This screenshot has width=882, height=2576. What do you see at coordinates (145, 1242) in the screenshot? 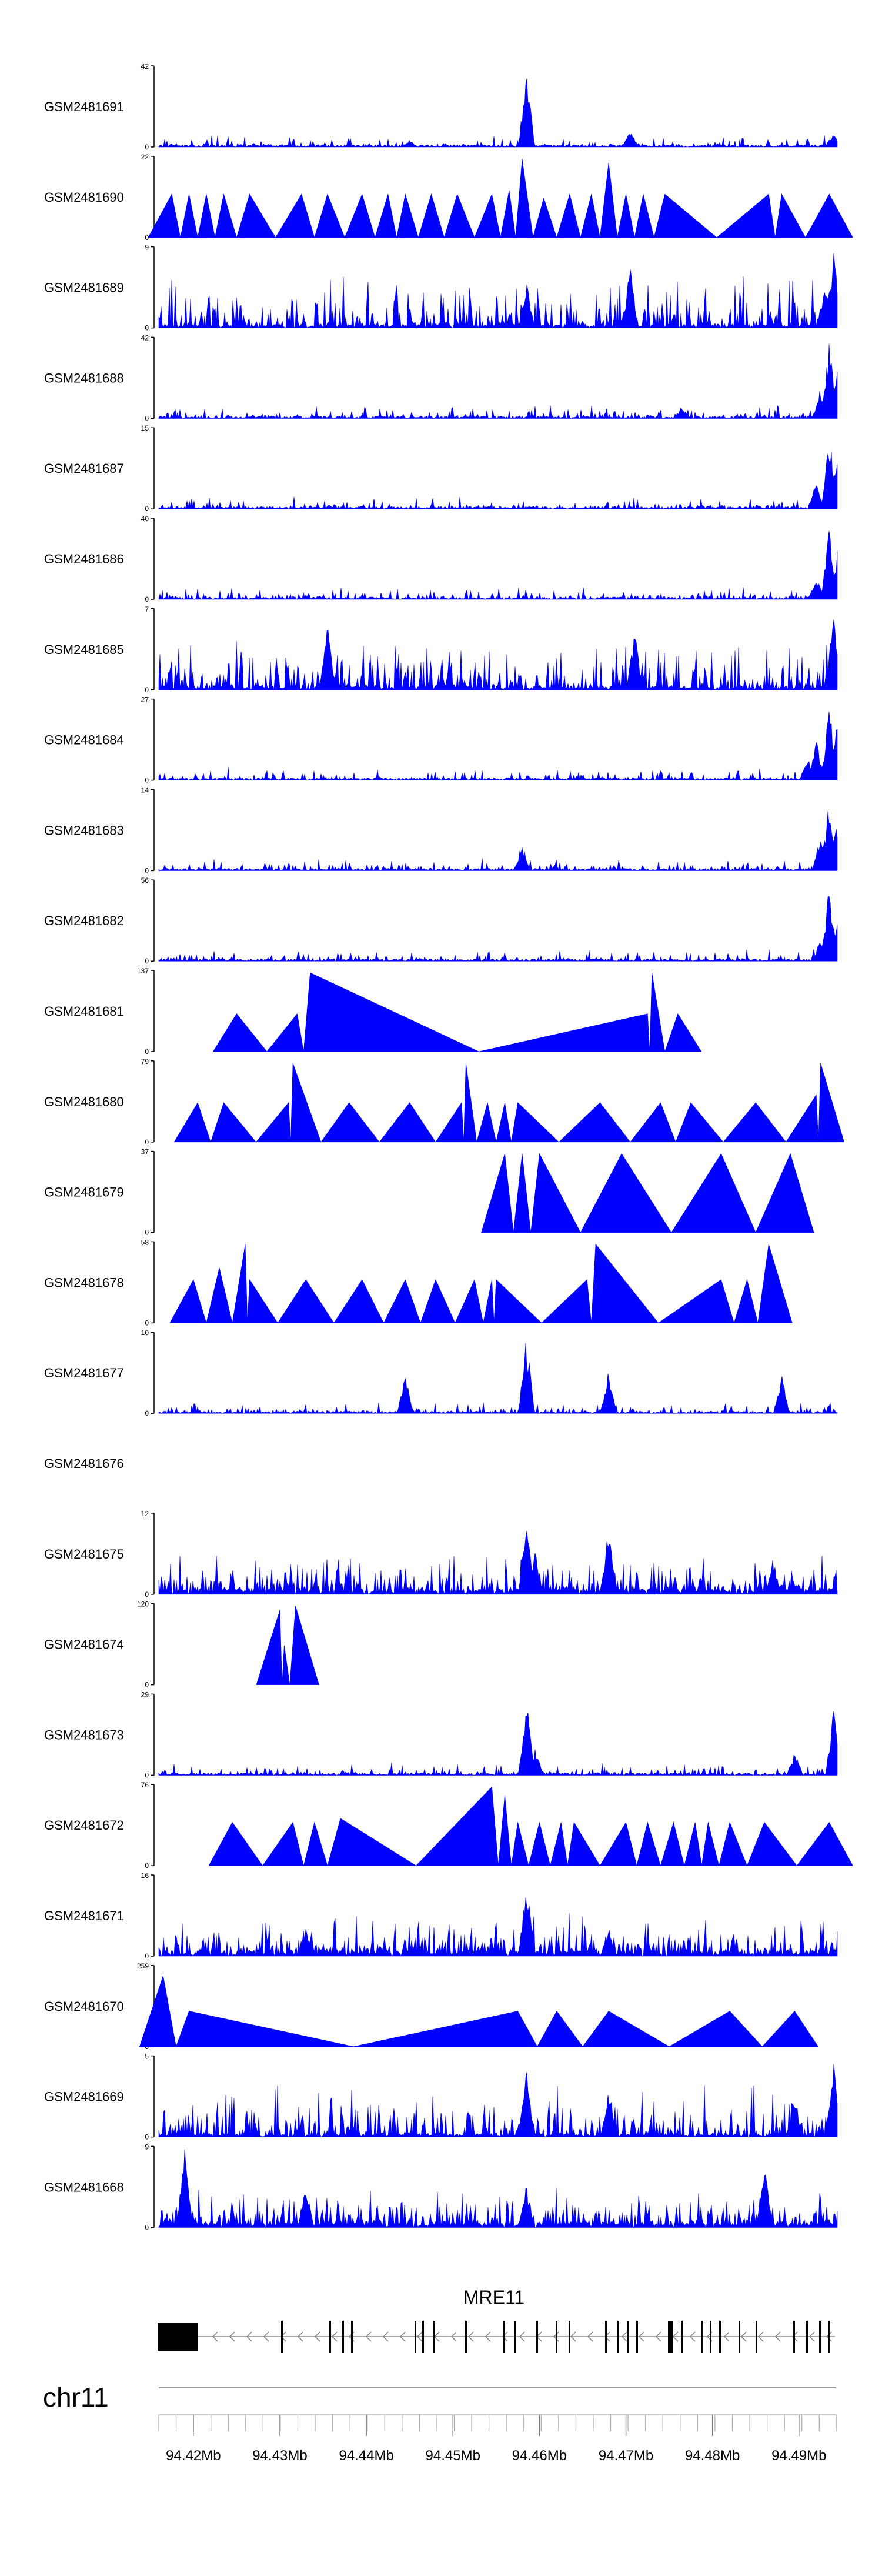
I see `y-max-label: 58` at bounding box center [145, 1242].